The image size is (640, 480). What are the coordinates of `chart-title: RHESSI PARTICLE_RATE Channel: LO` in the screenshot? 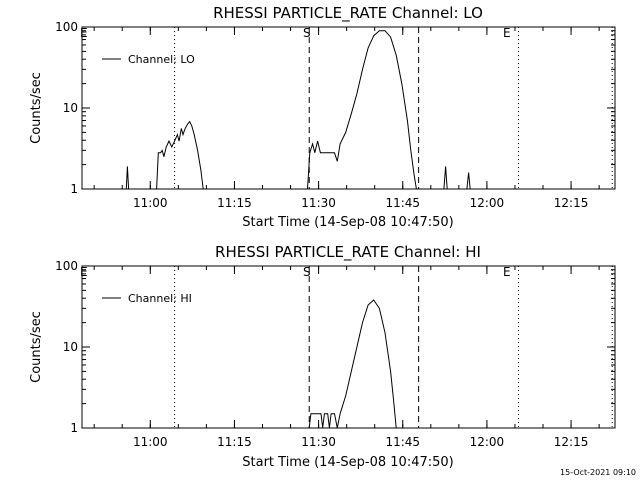 It's located at (348, 13).